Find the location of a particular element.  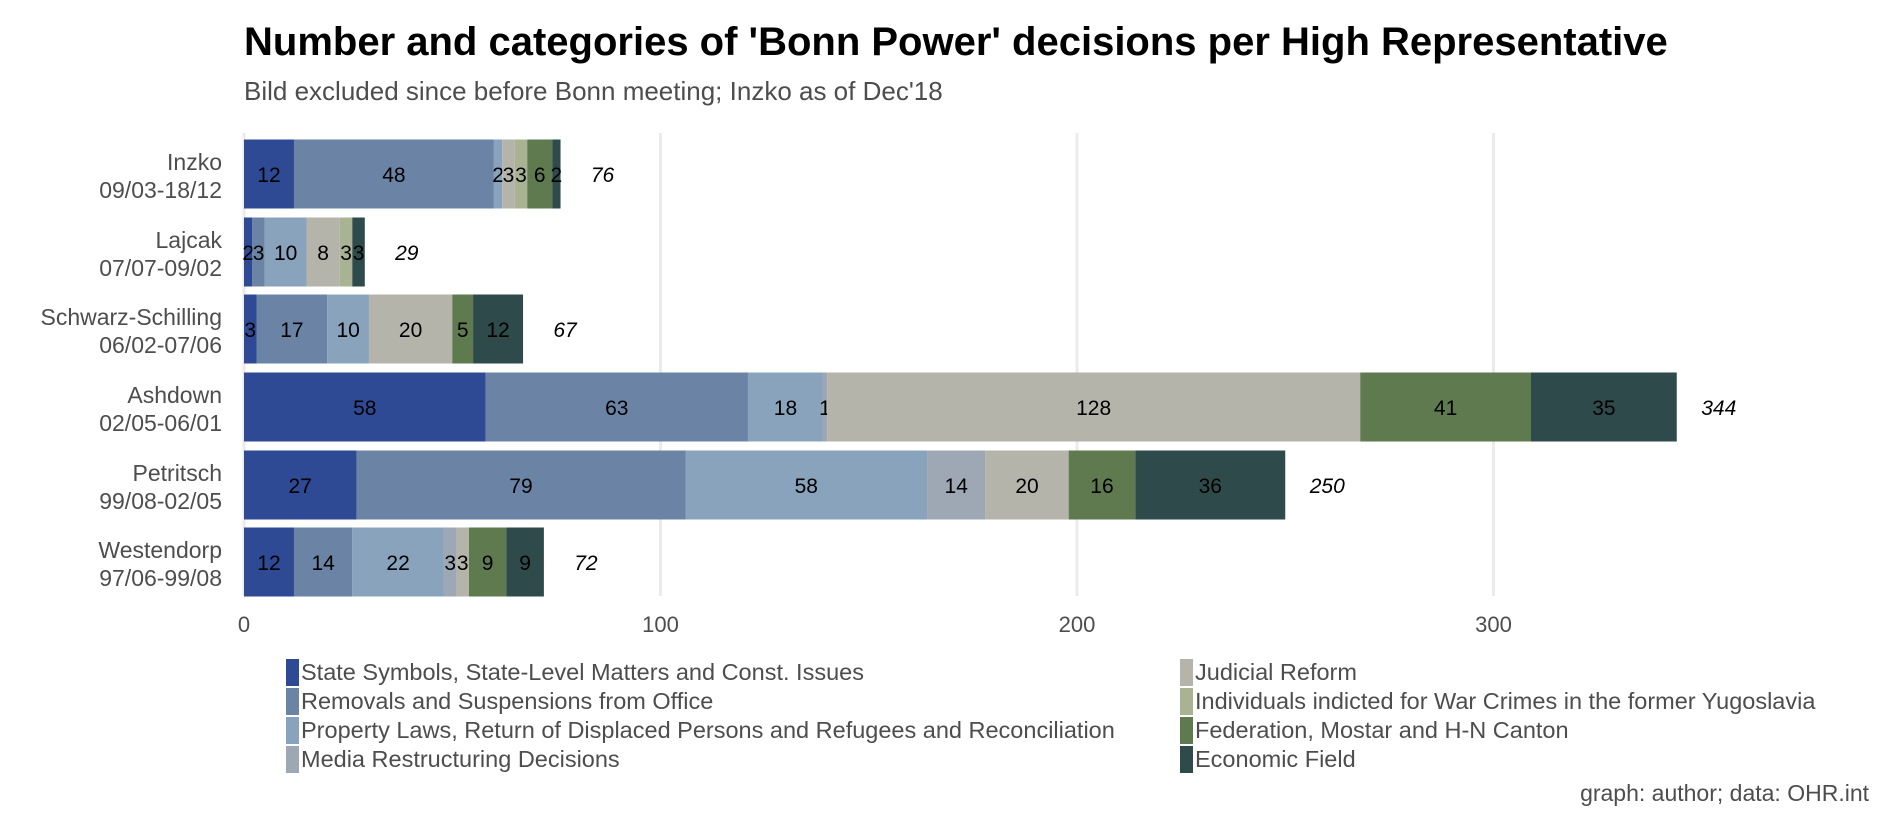

legend-label: Removals and Suspensions from Office is located at coordinates (507, 701).